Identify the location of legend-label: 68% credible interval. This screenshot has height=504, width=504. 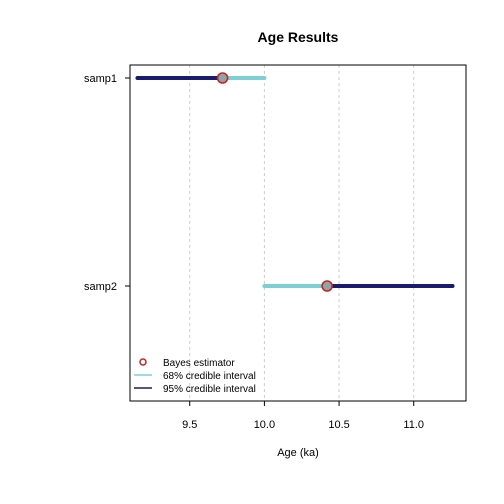
(209, 376).